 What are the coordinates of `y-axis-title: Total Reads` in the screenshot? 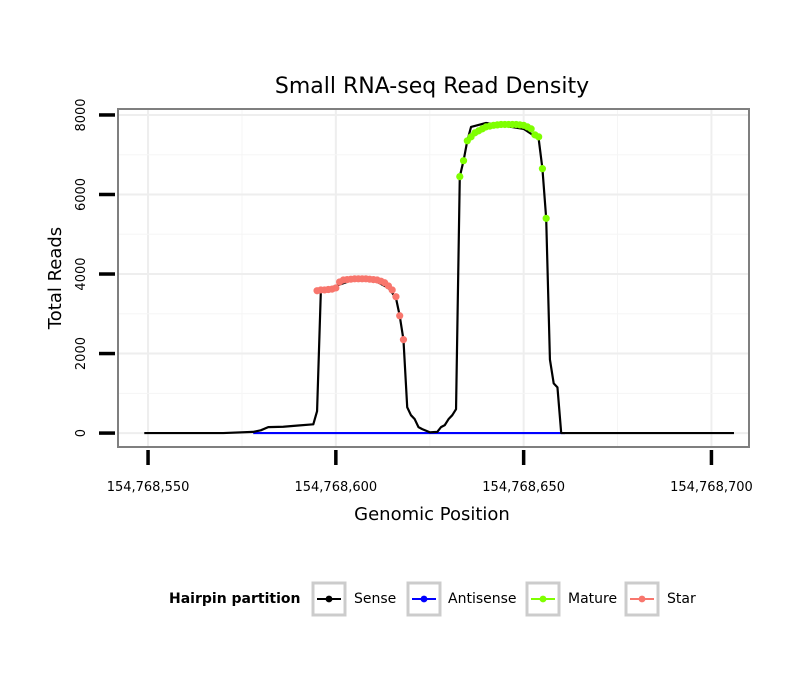 It's located at (55, 278).